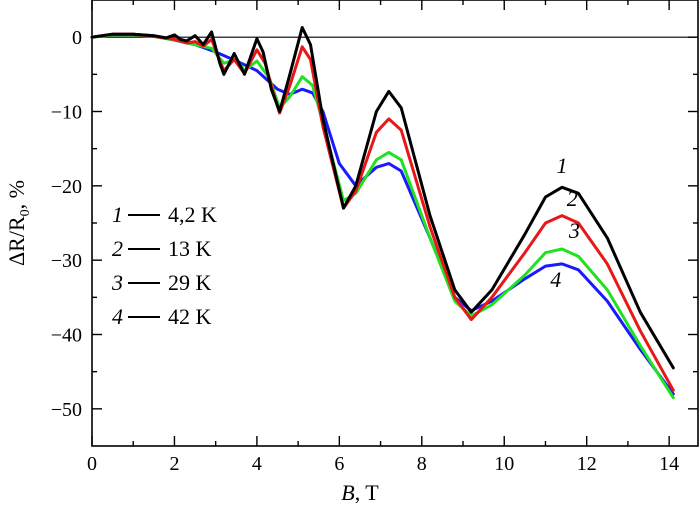 This screenshot has height=506, width=700. I want to click on legend-number-1: 1, so click(117, 214).